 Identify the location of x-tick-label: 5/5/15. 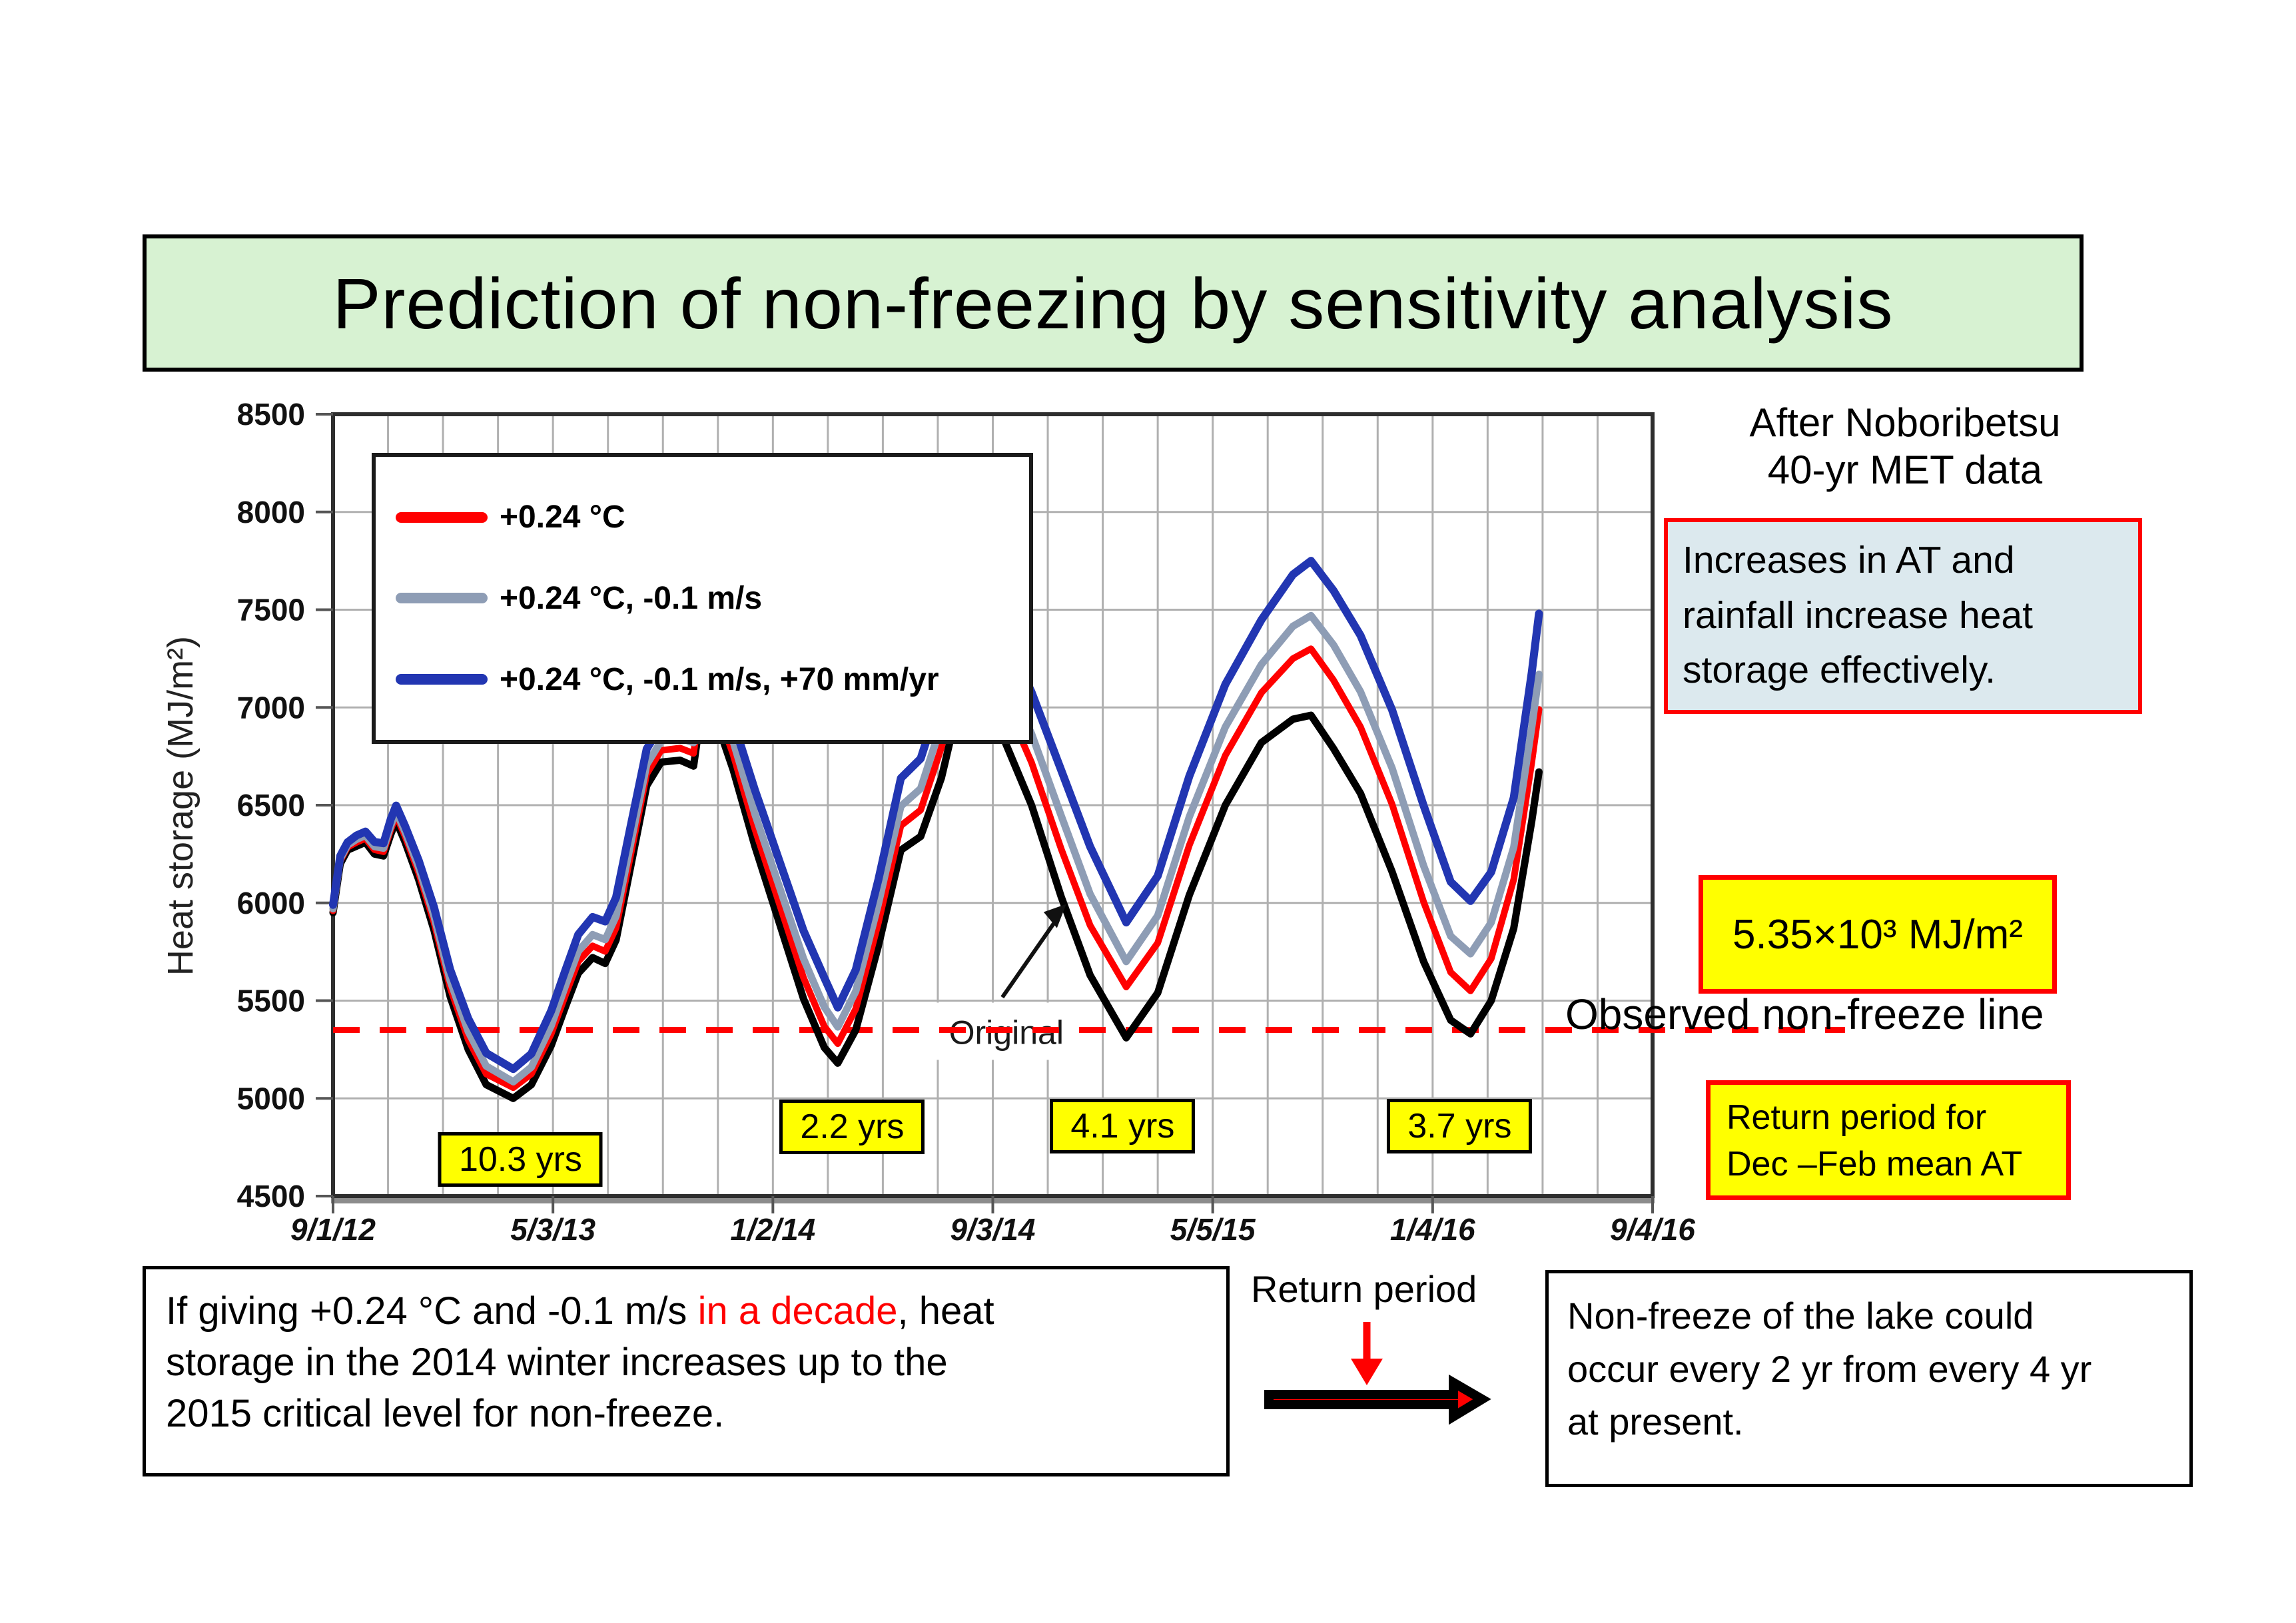
(1213, 1229).